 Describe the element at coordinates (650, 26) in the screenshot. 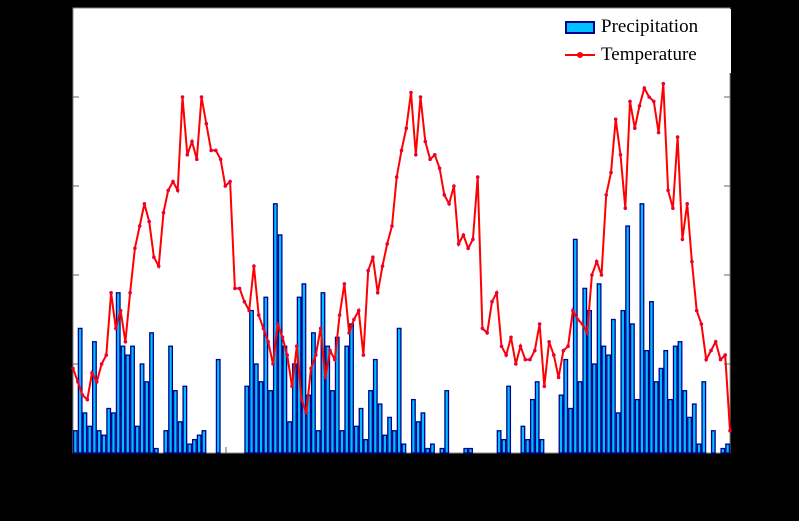

I see `legend-label: Precipitation` at that location.